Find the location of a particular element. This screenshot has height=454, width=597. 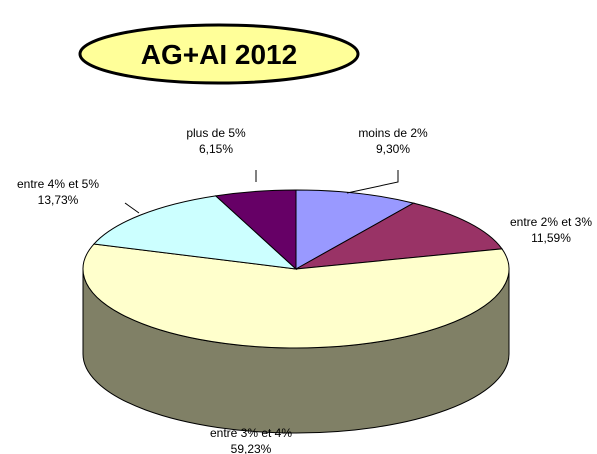

chart-title: AG+AI 2012 is located at coordinates (219, 54).